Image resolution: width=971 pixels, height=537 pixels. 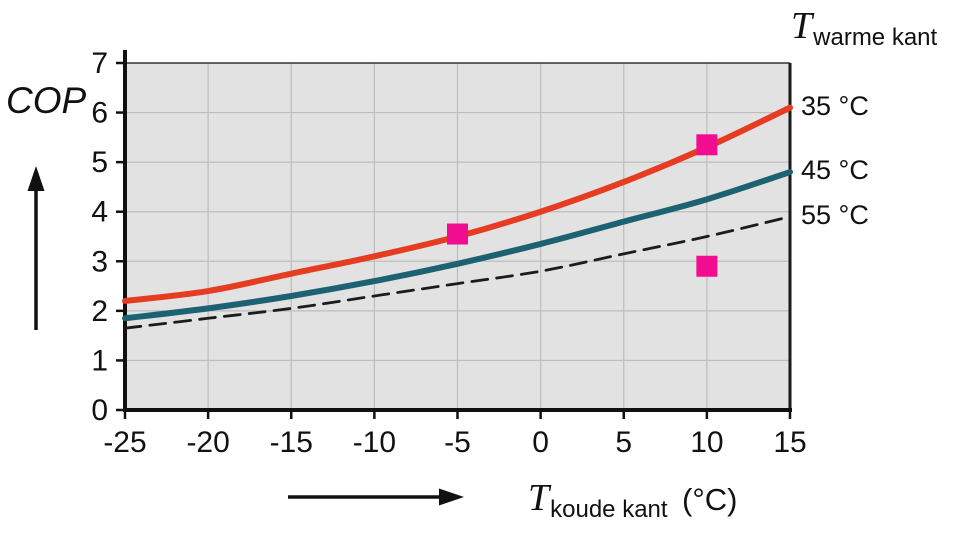 What do you see at coordinates (99, 162) in the screenshot?
I see `y-tick-label: 5` at bounding box center [99, 162].